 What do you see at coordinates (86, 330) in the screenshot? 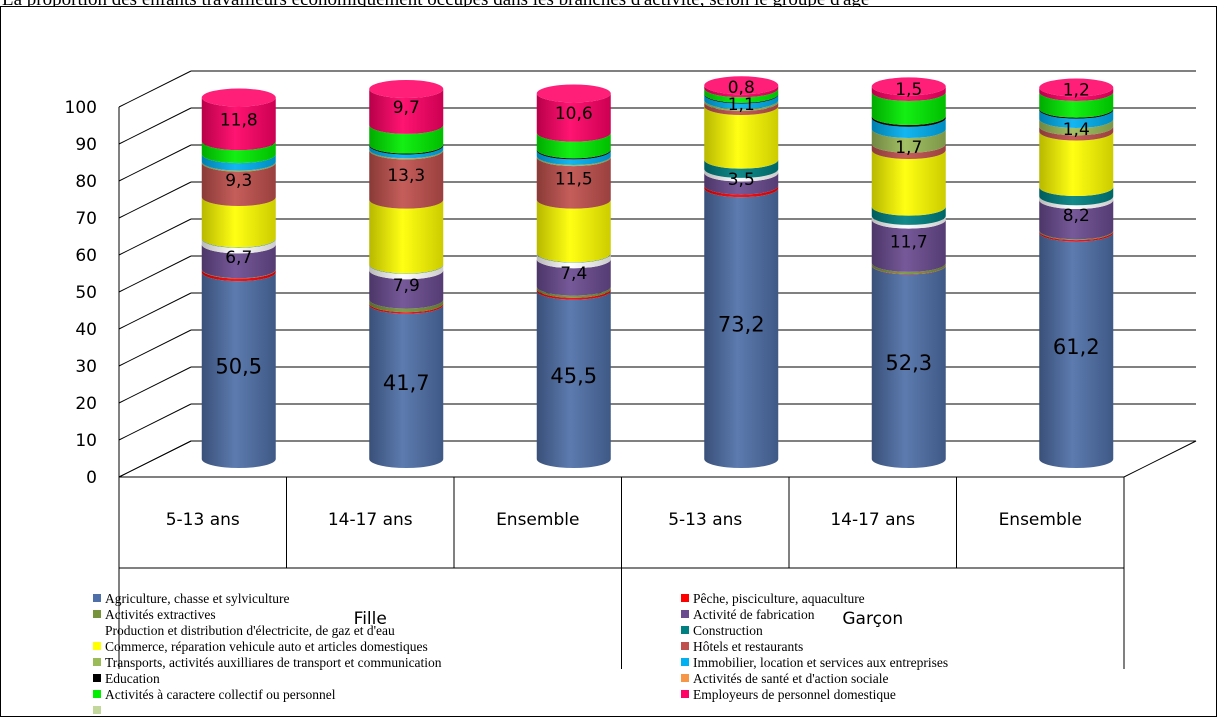
I see `y-tick-label: 40` at bounding box center [86, 330].